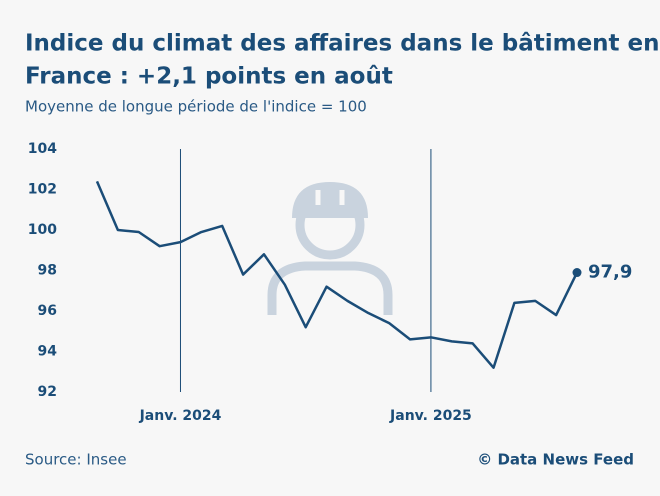 This screenshot has height=496, width=660. Describe the element at coordinates (330, 248) in the screenshot. I see `worker-icon` at that location.